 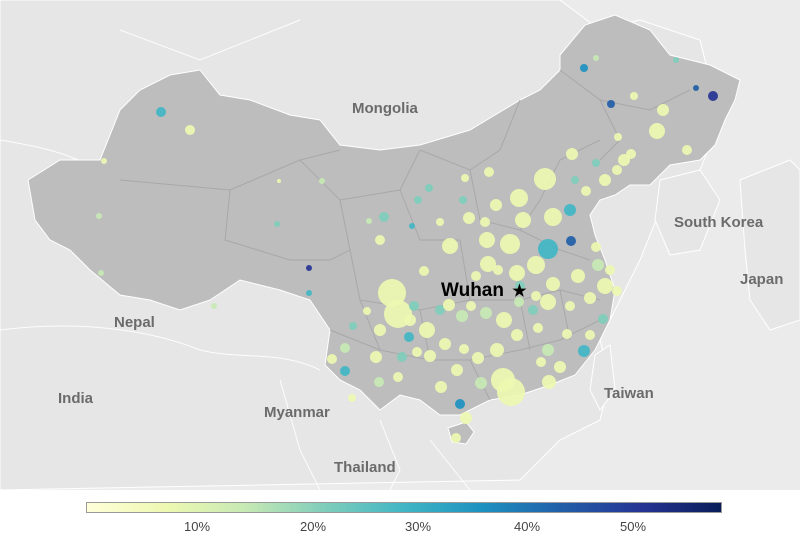 What do you see at coordinates (762, 279) in the screenshot?
I see `label-japan: Japan` at bounding box center [762, 279].